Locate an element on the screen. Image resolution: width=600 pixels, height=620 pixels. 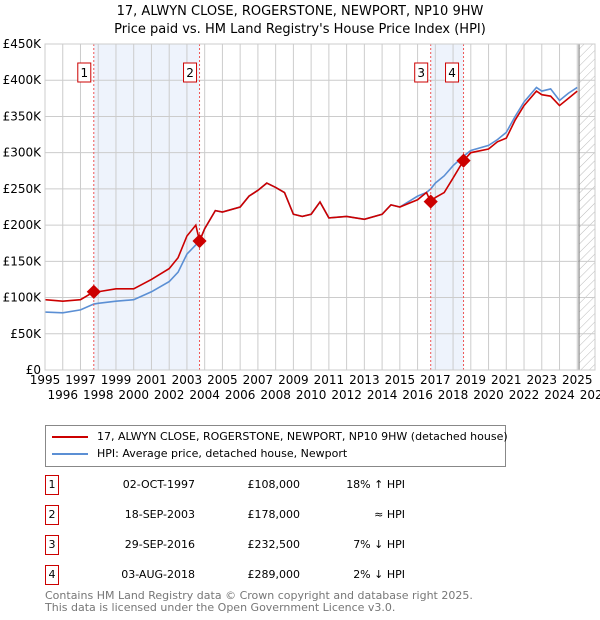
y-tick-label: £50K is located at coordinates (26, 334).